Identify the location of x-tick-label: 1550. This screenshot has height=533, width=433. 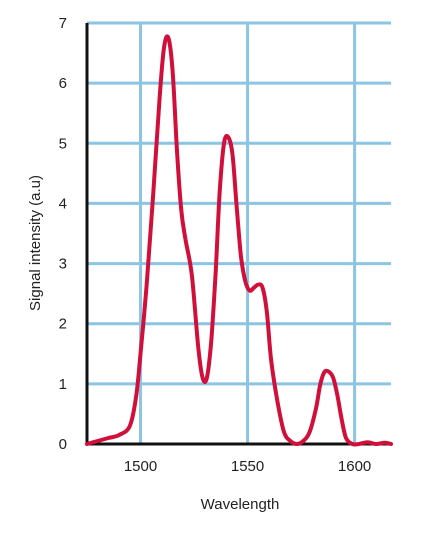
(247, 466).